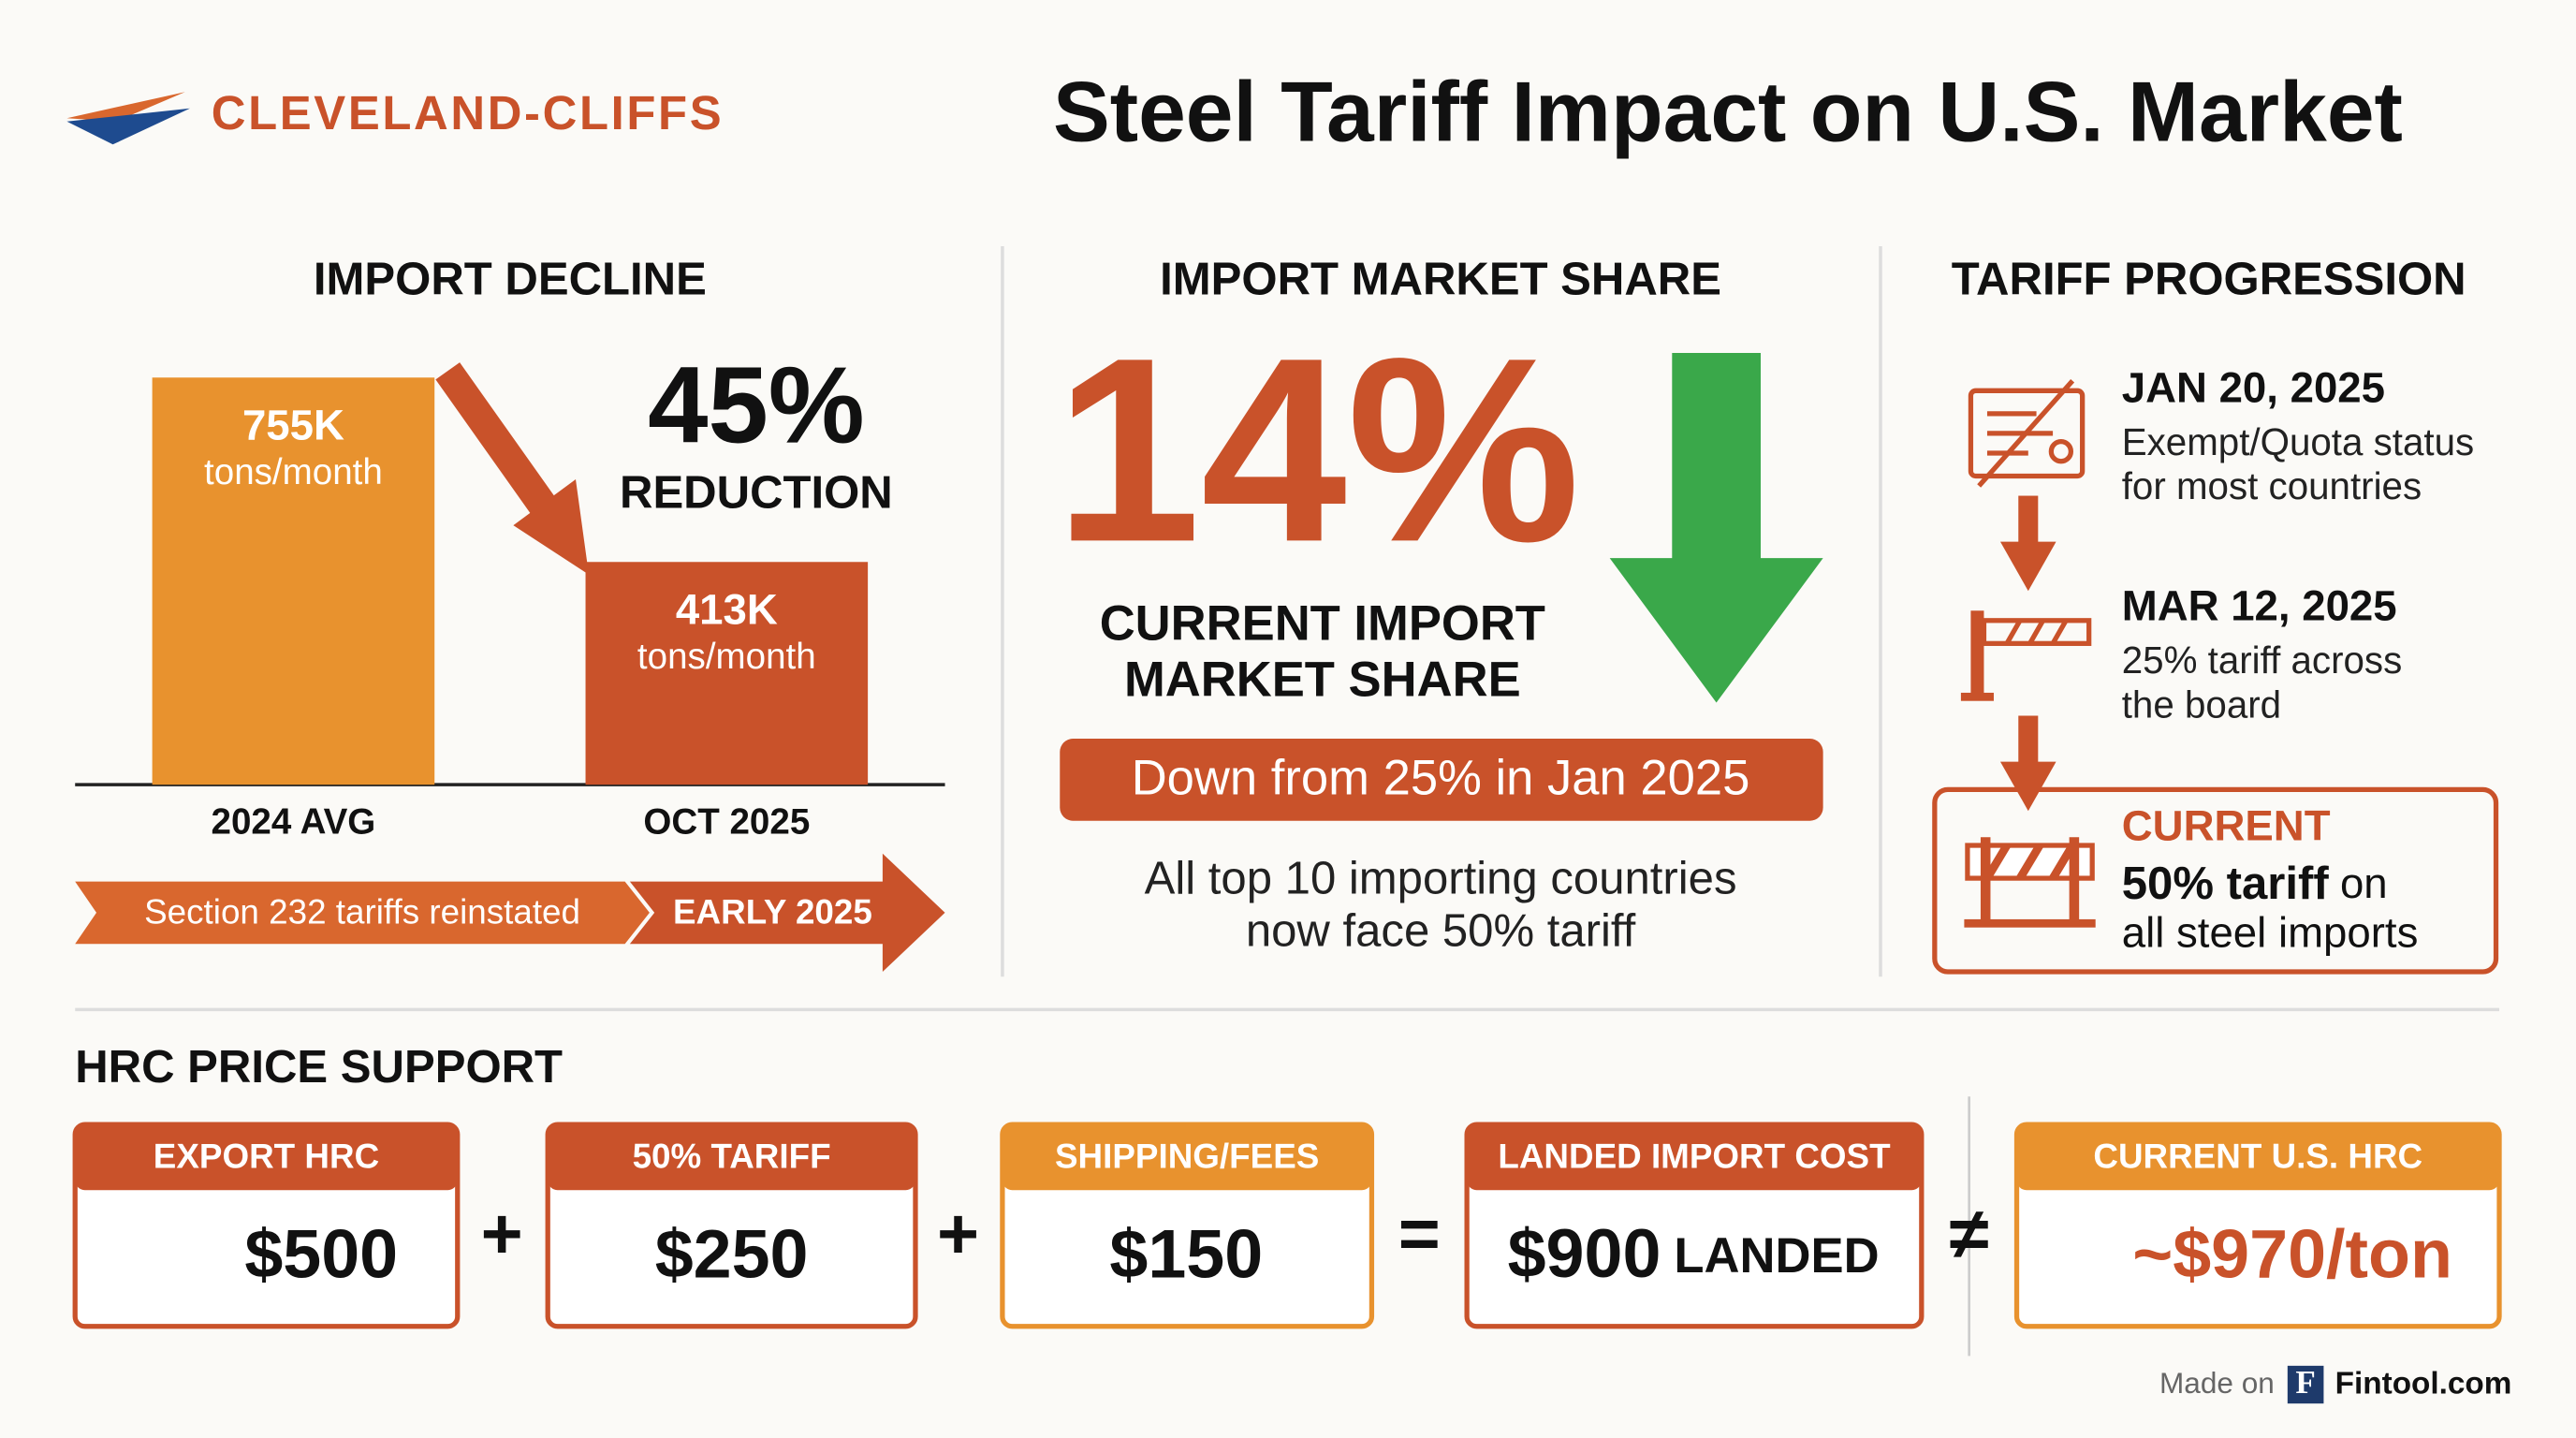 The height and width of the screenshot is (1438, 2576). Describe the element at coordinates (2423, 1384) in the screenshot. I see `brand-name: Fintool.com` at that location.